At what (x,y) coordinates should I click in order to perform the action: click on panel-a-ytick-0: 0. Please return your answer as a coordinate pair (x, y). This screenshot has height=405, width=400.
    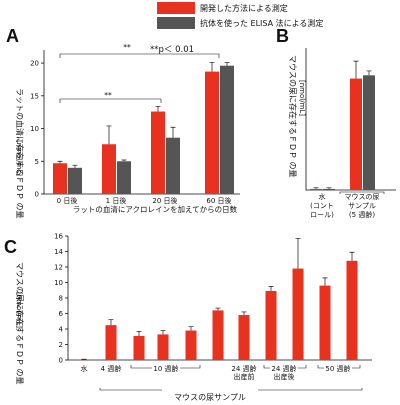
    Looking at the image, I should click on (37, 195).